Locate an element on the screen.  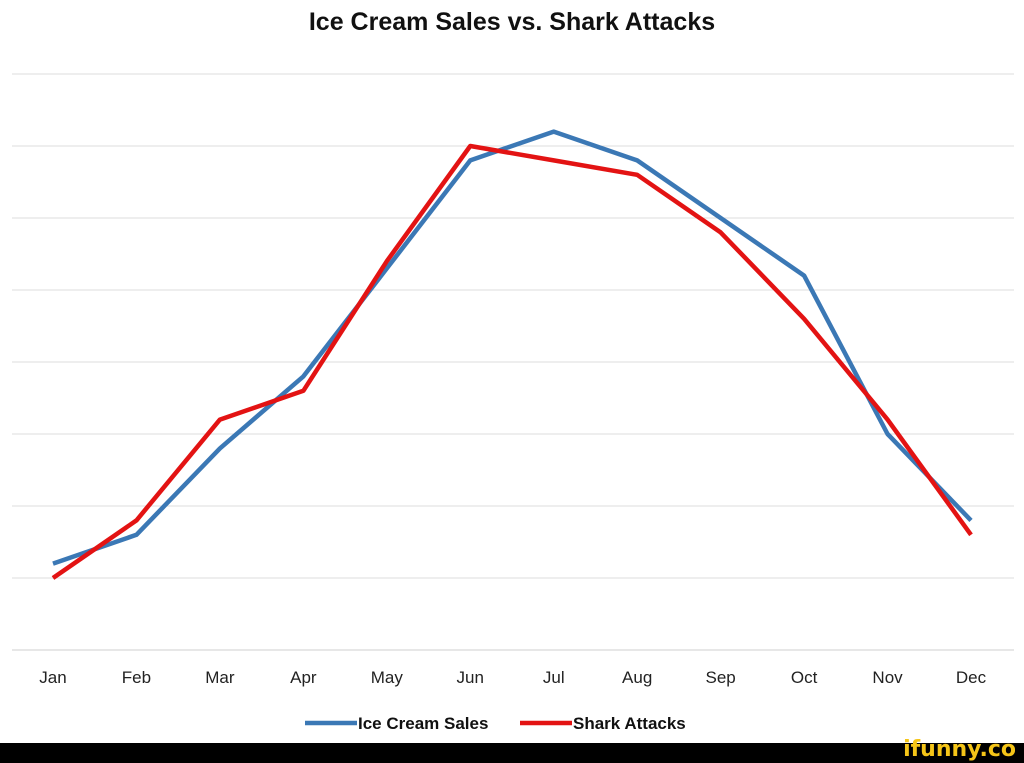
legend-label: Ice Cream Sales is located at coordinates (423, 723).